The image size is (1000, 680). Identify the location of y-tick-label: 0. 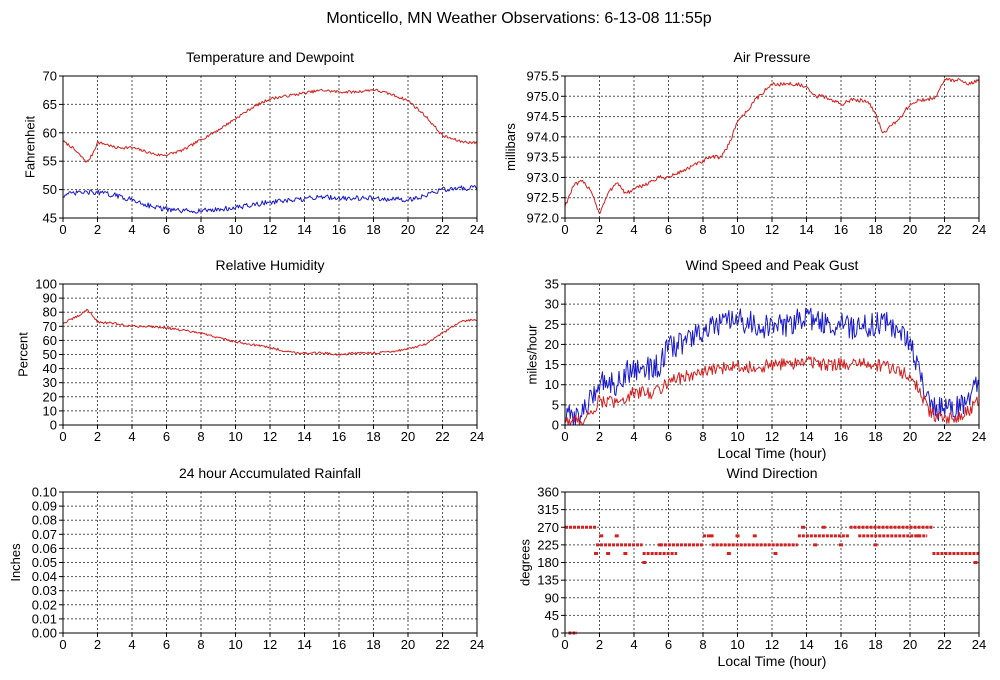
(53, 425).